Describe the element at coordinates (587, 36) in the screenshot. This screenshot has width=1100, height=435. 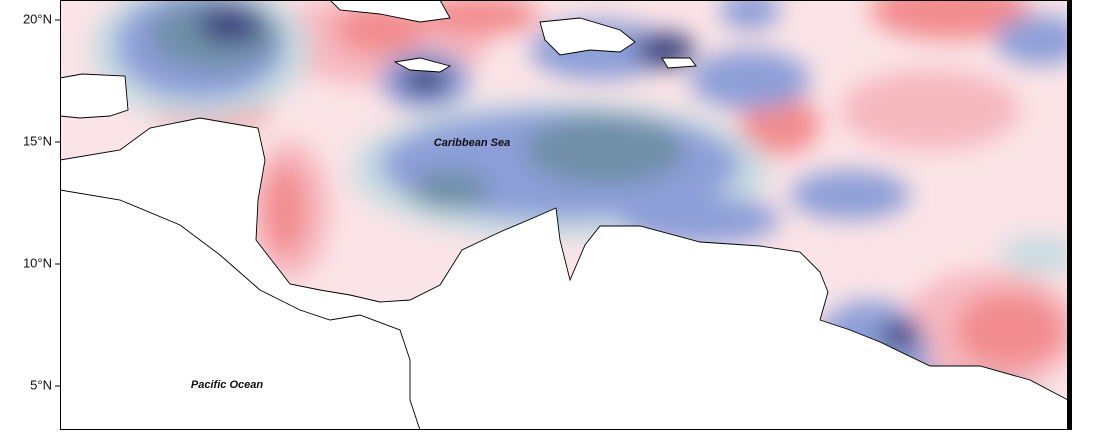
I see `hispaniola` at that location.